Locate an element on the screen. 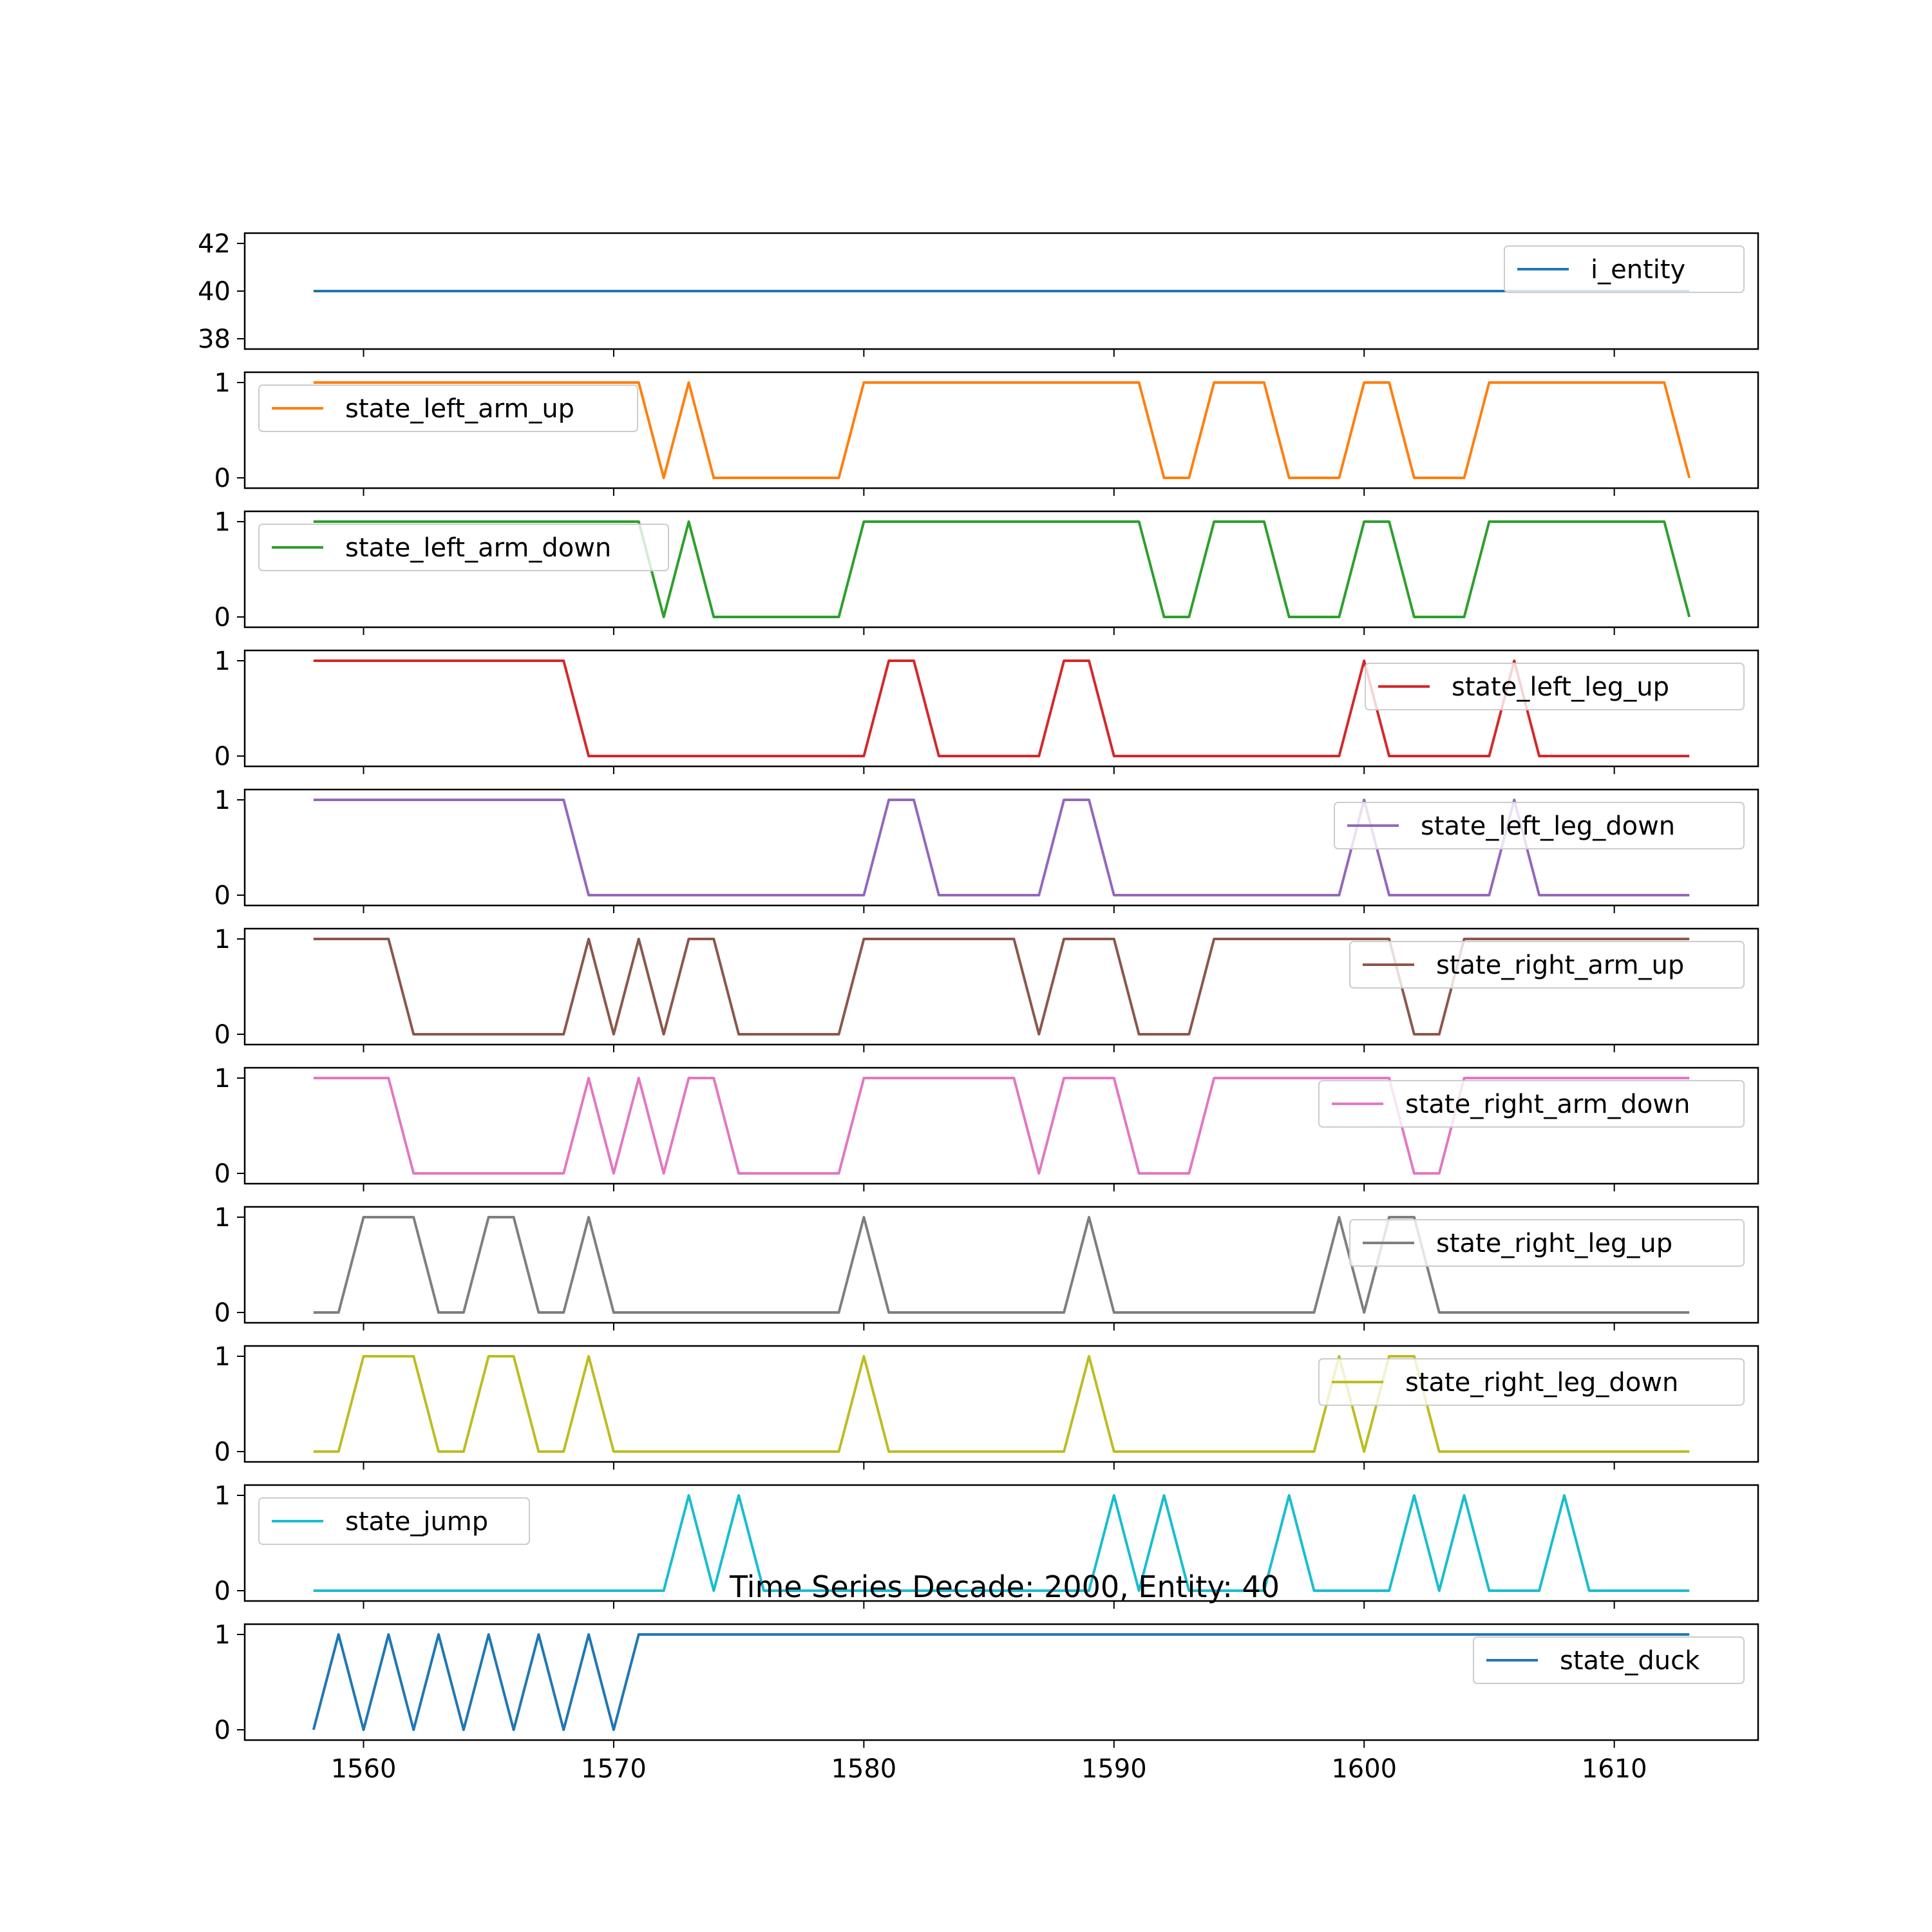 The image size is (1932, 1932). legend: state_jump is located at coordinates (394, 1521).